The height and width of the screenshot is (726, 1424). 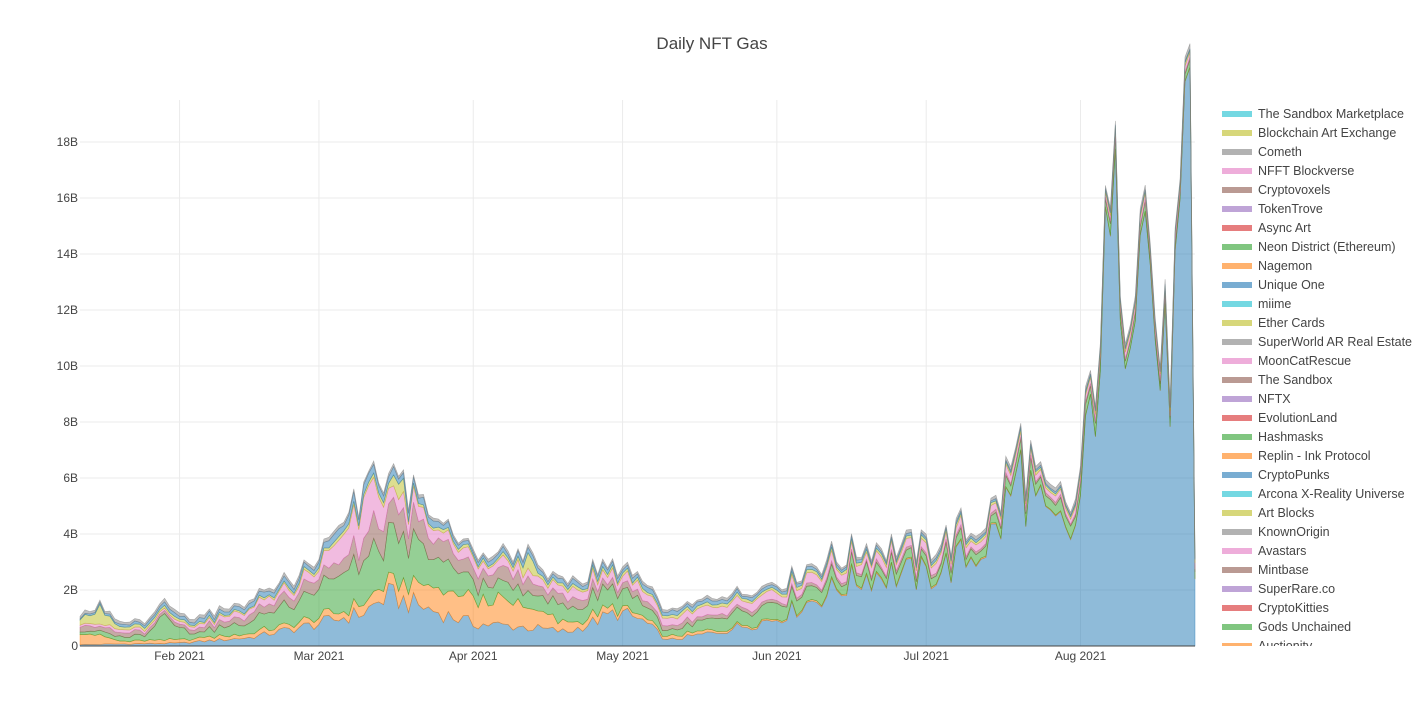 What do you see at coordinates (1331, 113) in the screenshot?
I see `legend-label: The Sandbox Marketplace` at bounding box center [1331, 113].